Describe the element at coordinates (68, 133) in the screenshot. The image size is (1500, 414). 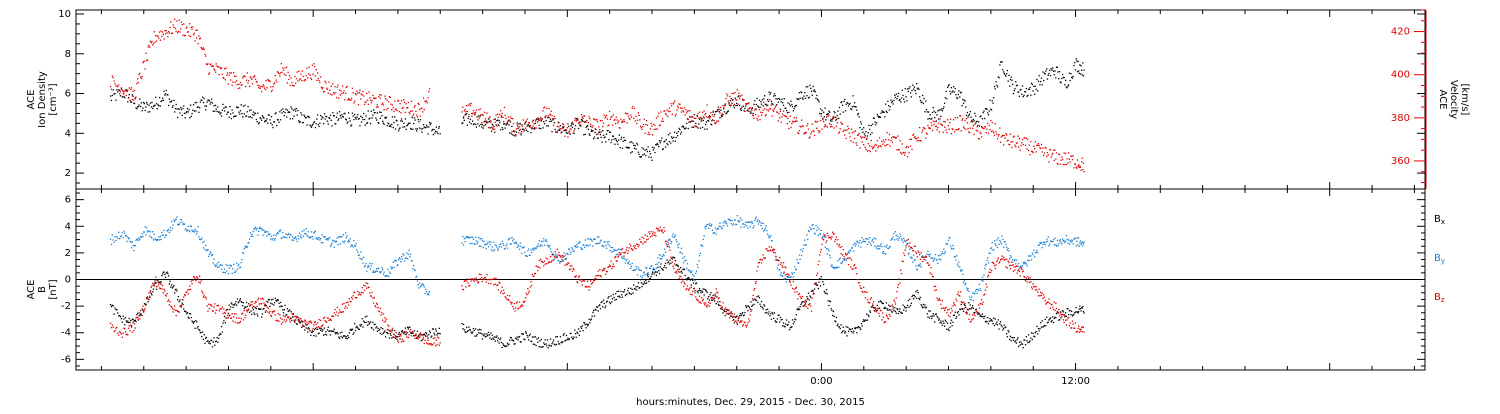
I see `top-left-tick-label: 4` at that location.